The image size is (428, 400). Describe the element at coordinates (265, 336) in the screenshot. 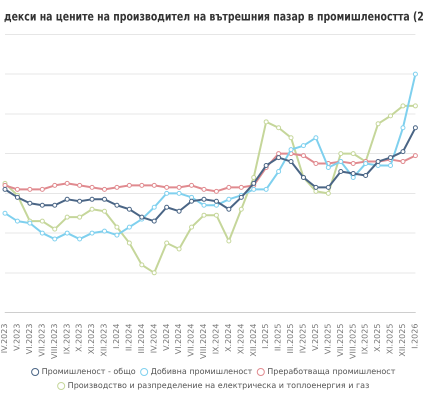

I see `x-tick-label: I.2025` at that location.